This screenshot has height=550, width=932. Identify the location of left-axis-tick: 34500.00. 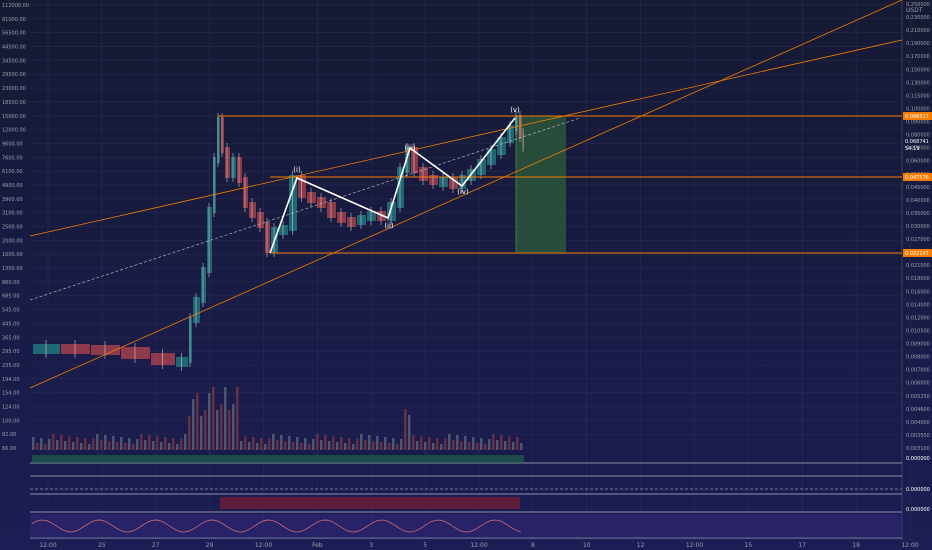
(14, 61).